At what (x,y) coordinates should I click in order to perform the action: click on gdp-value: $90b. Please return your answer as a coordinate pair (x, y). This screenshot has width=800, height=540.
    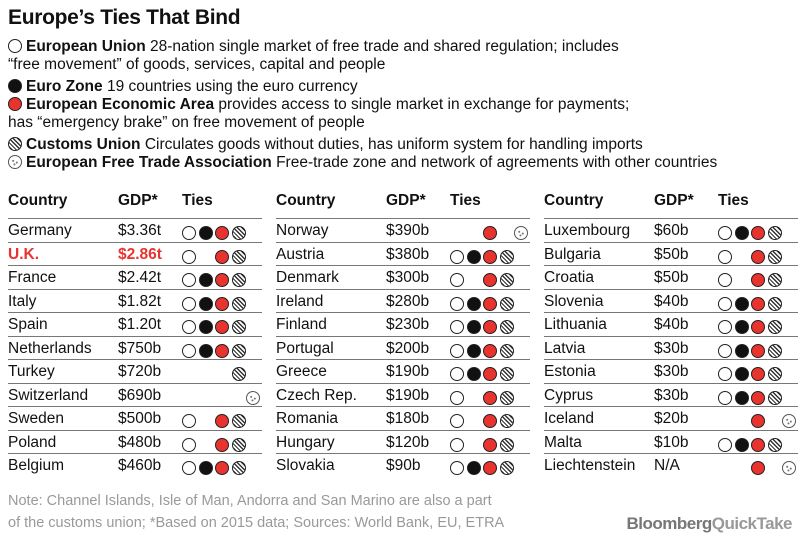
    Looking at the image, I should click on (403, 465).